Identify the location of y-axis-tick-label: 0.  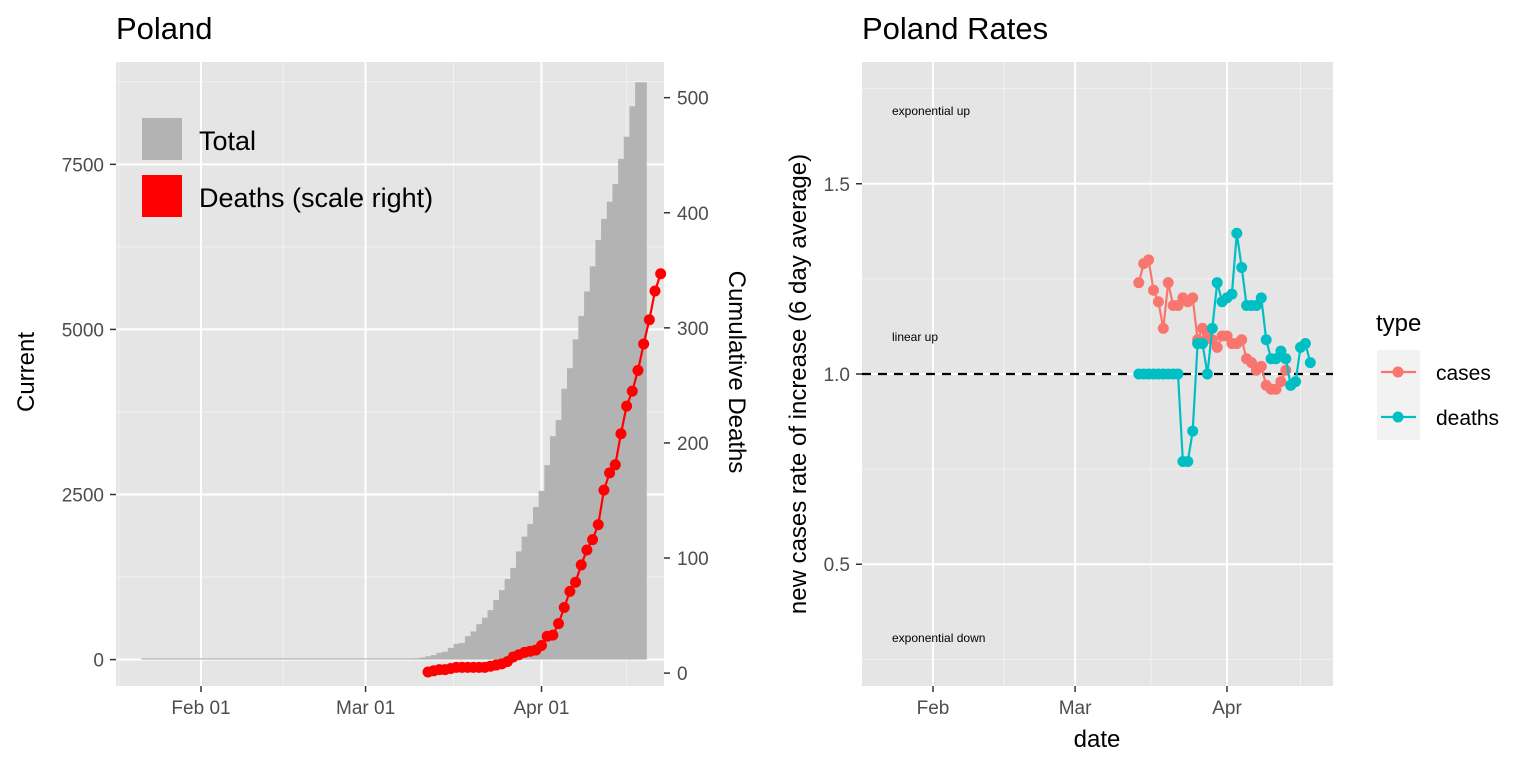
(98, 661).